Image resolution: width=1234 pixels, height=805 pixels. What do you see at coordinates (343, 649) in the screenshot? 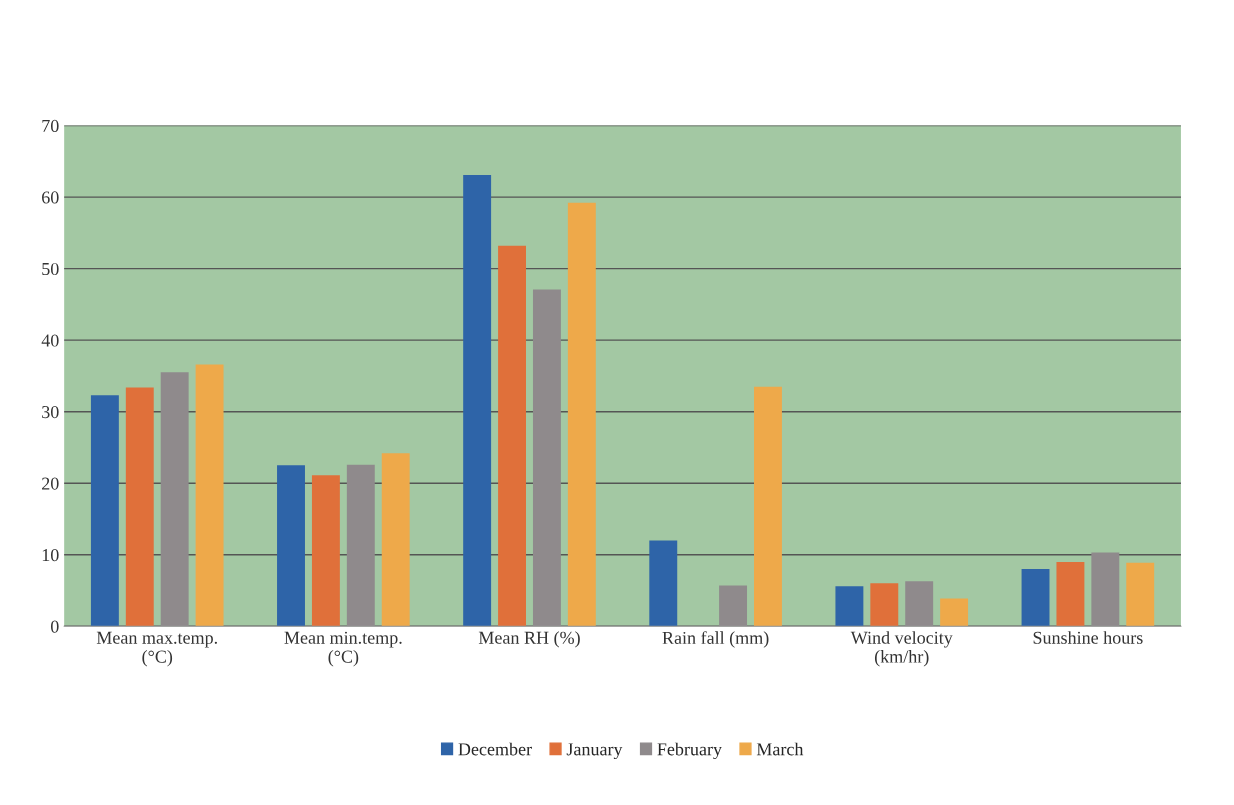
I see `x-tick-label: Mean min.temp. (°C)` at bounding box center [343, 649].